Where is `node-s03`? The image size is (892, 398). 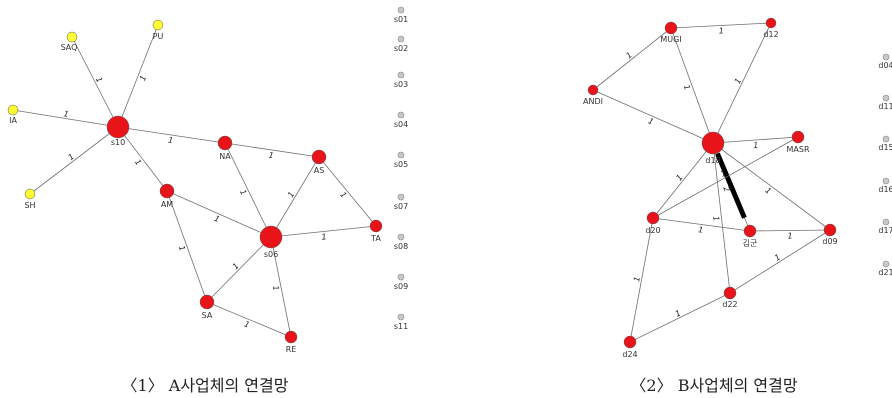
node-s03 is located at coordinates (401, 75).